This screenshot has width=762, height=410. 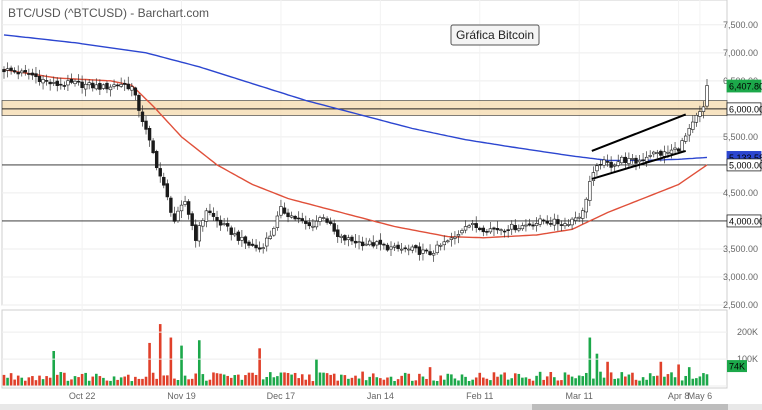 I want to click on scrollbar-track, so click(x=381, y=407).